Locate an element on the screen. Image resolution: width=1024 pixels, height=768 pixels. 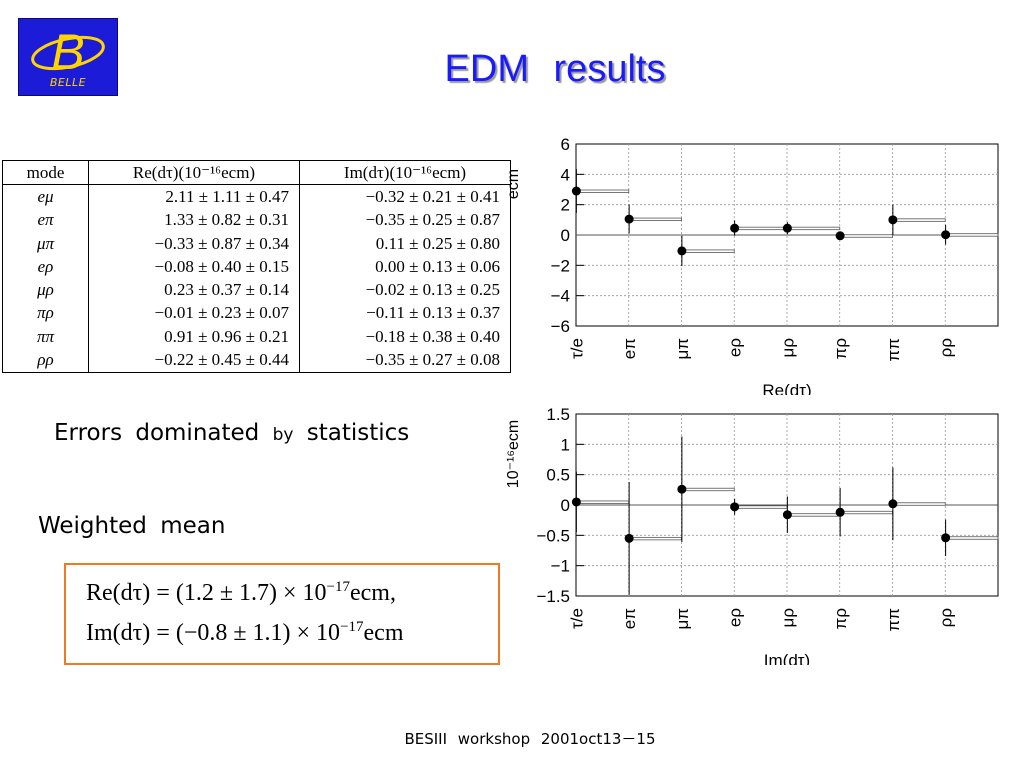
logo-glyph: B is located at coordinates (67, 52).